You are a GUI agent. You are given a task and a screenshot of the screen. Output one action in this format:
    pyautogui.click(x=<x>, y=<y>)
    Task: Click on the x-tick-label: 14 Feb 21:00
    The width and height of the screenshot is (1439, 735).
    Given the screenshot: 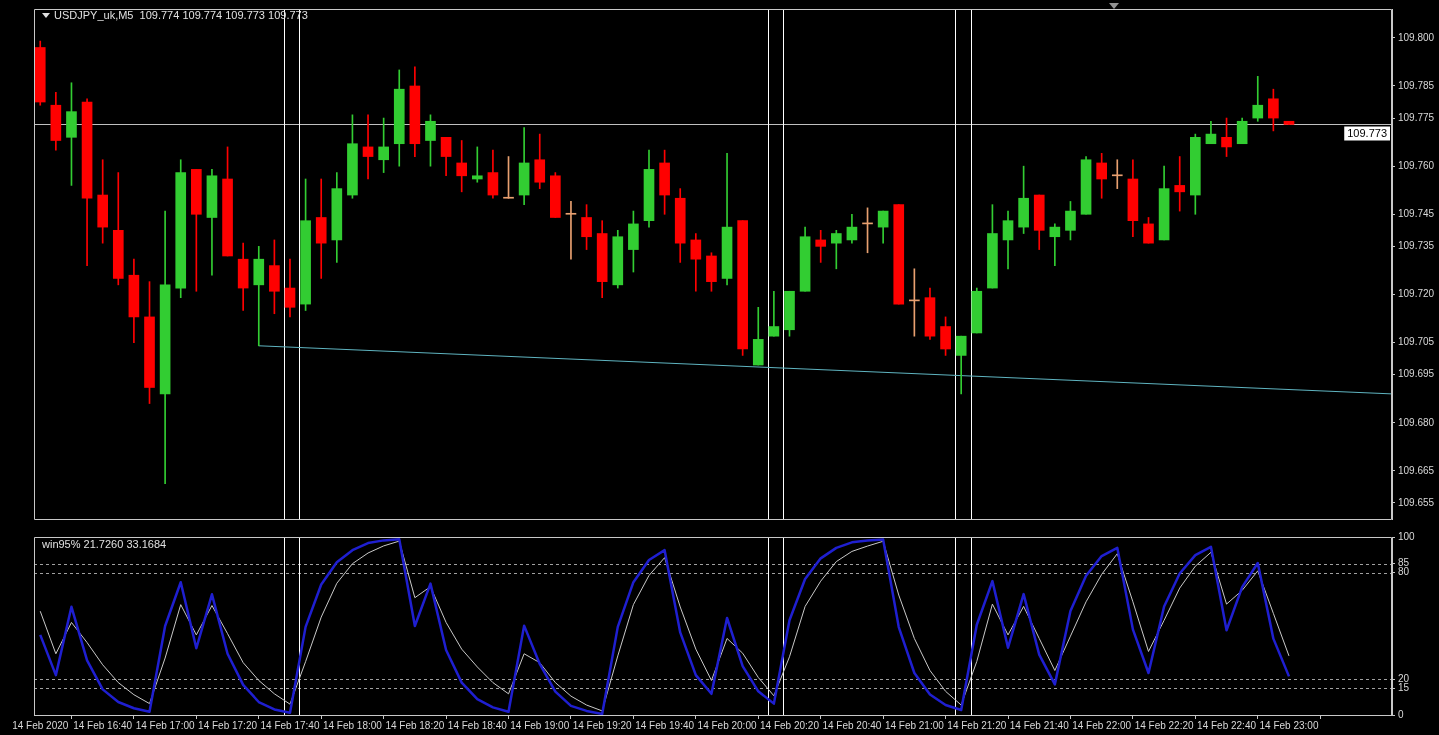 What is the action you would take?
    pyautogui.click(x=914, y=725)
    